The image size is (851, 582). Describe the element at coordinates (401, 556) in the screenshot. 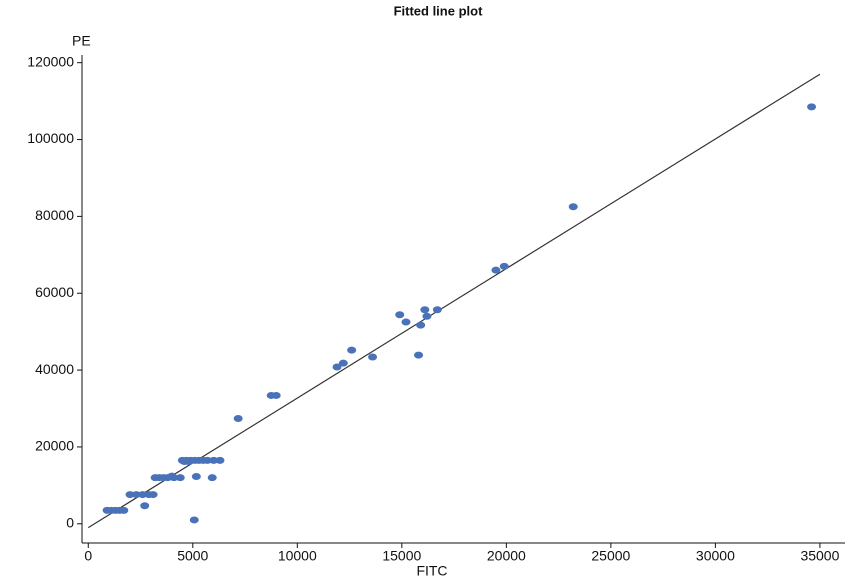

I see `x-tick-label: 15000` at that location.